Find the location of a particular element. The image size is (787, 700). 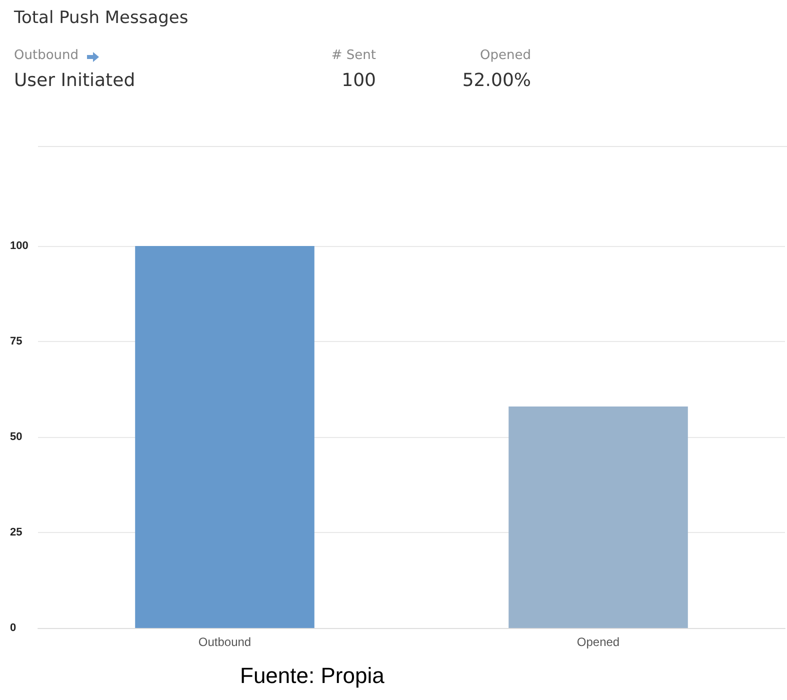

text: User Initiated is located at coordinates (75, 80).